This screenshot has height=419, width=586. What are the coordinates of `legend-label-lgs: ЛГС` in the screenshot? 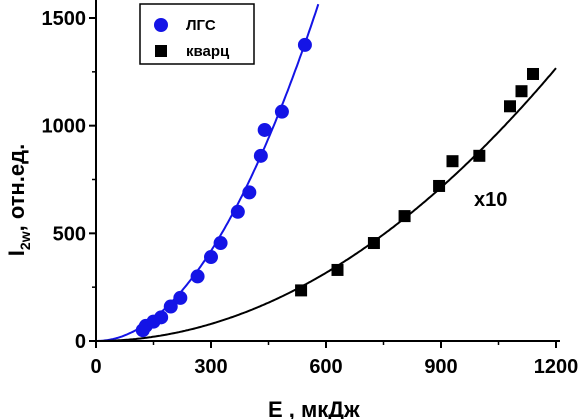 It's located at (201, 25).